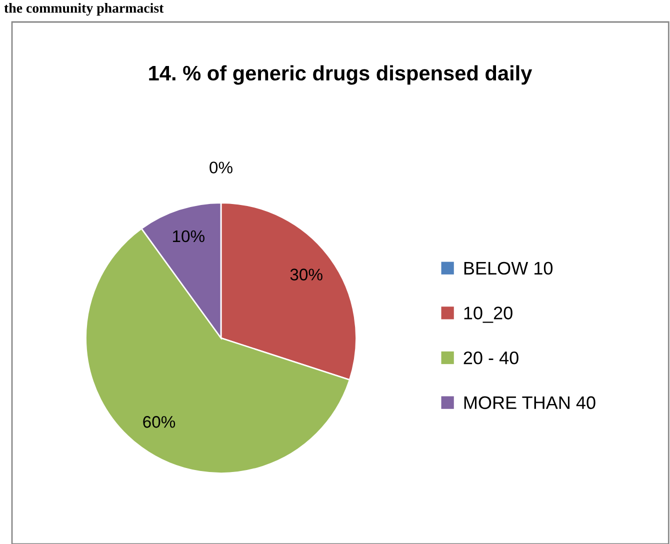  What do you see at coordinates (84, 9) in the screenshot?
I see `text: the community pharmacist` at bounding box center [84, 9].